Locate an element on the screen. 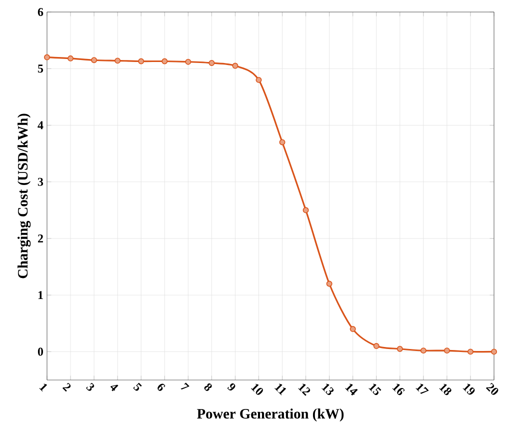 This screenshot has height=439, width=529. x-axis-title: Power Generation (kW) is located at coordinates (270, 415).